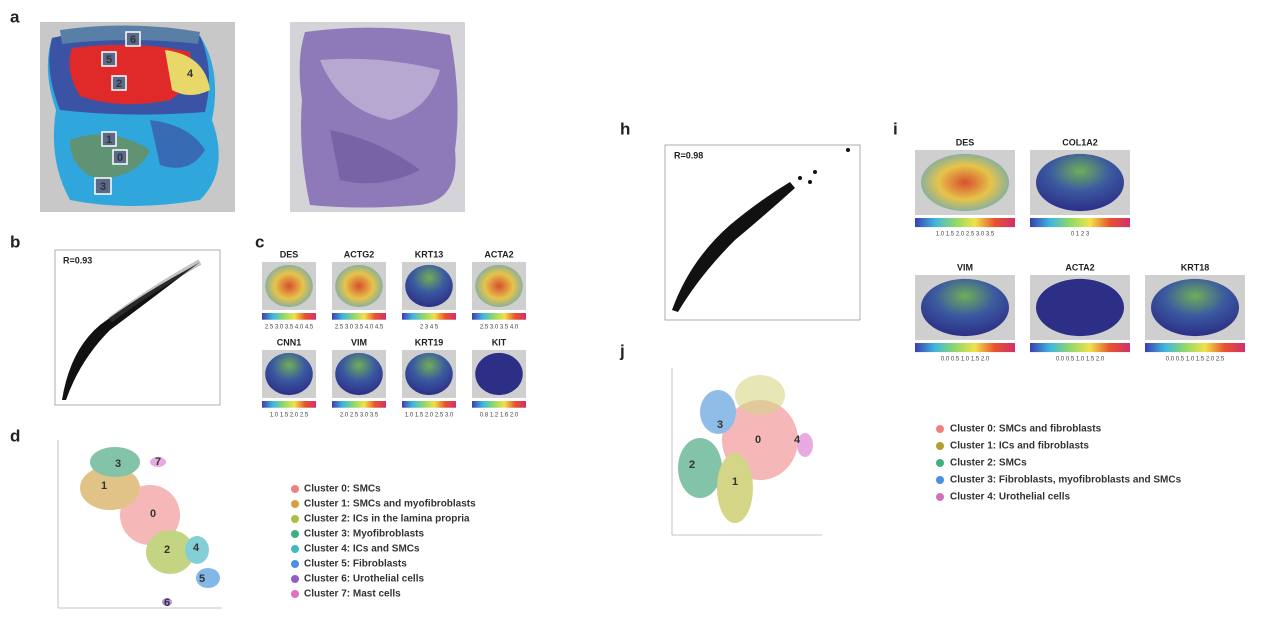 Image resolution: width=1265 pixels, height=628 pixels. What do you see at coordinates (158, 462) in the screenshot?
I see `cluster-label: 7` at bounding box center [158, 462].